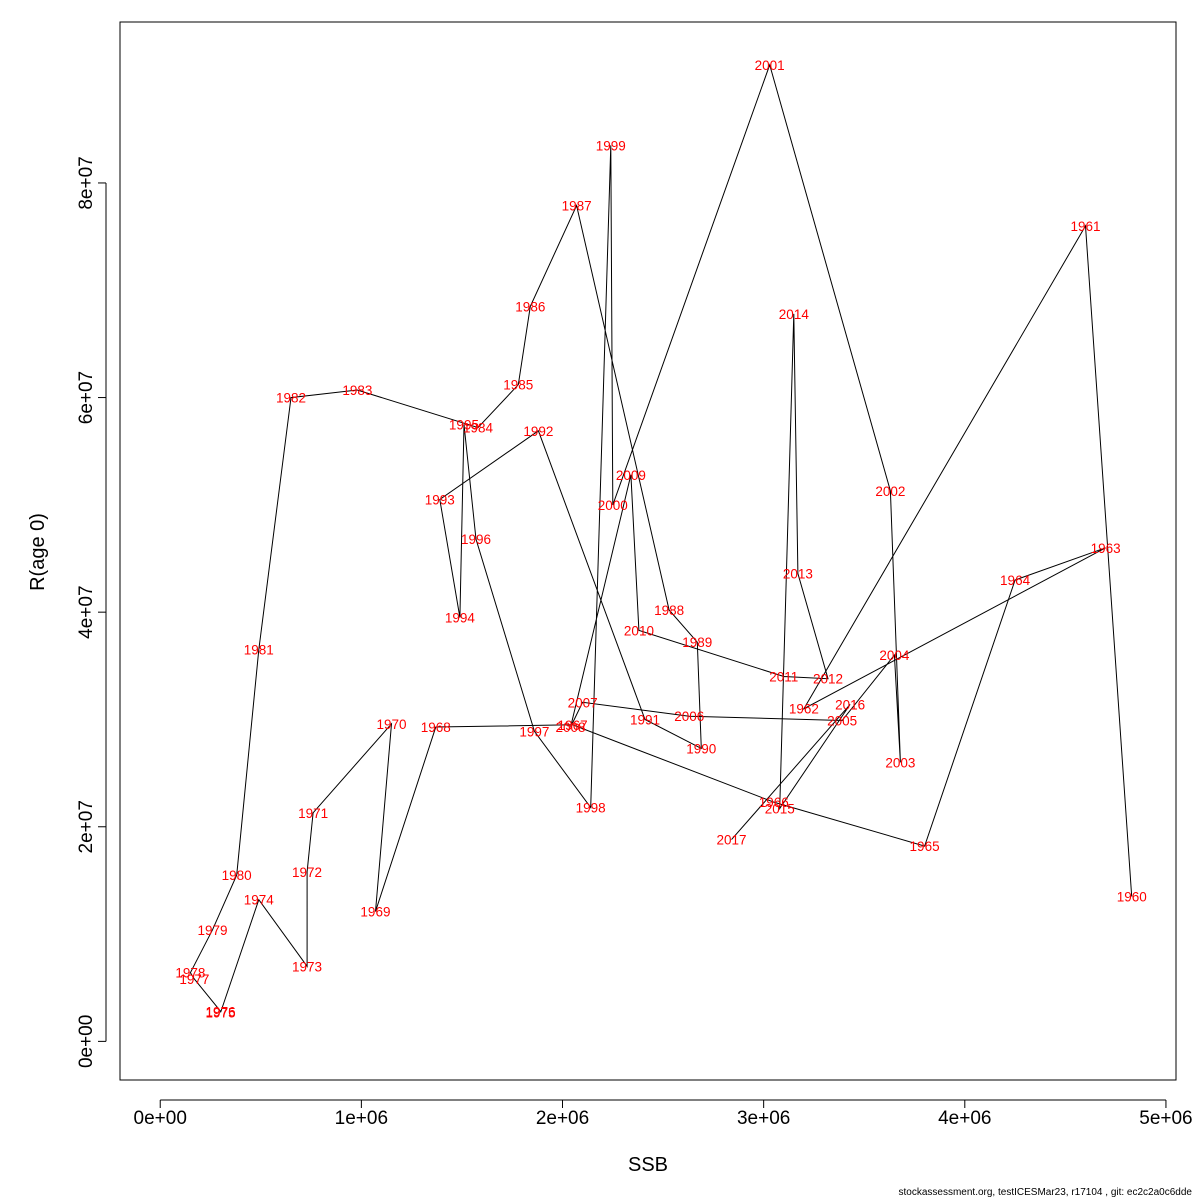 The width and height of the screenshot is (1200, 1200). Describe the element at coordinates (1132, 897) in the screenshot. I see `year-label-1960: 1960` at that location.